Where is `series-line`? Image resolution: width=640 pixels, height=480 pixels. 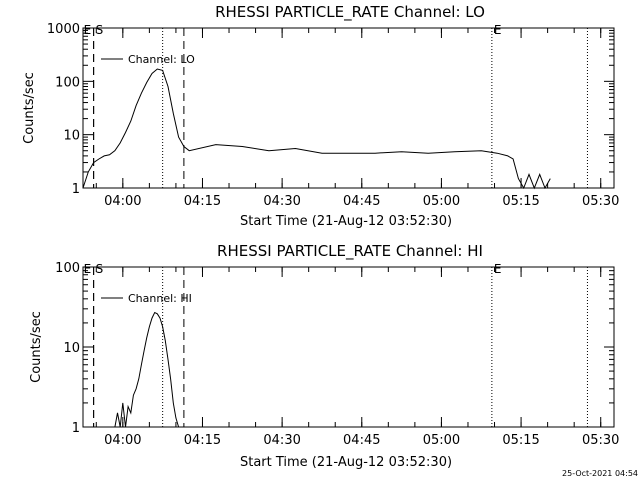
series-line is located at coordinates (147, 369).